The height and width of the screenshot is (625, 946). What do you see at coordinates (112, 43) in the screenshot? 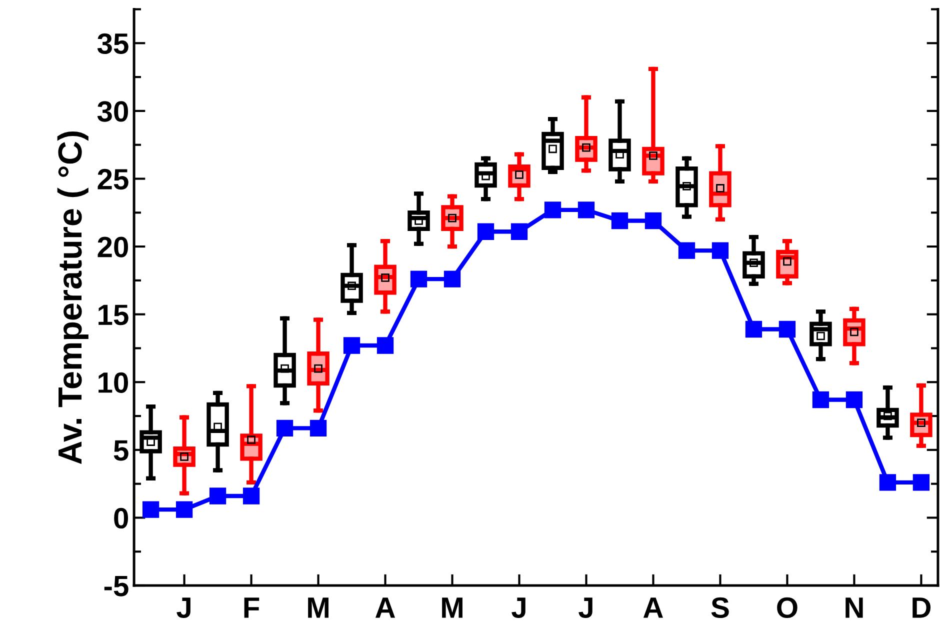
I see `y-tick-label: 35` at bounding box center [112, 43].